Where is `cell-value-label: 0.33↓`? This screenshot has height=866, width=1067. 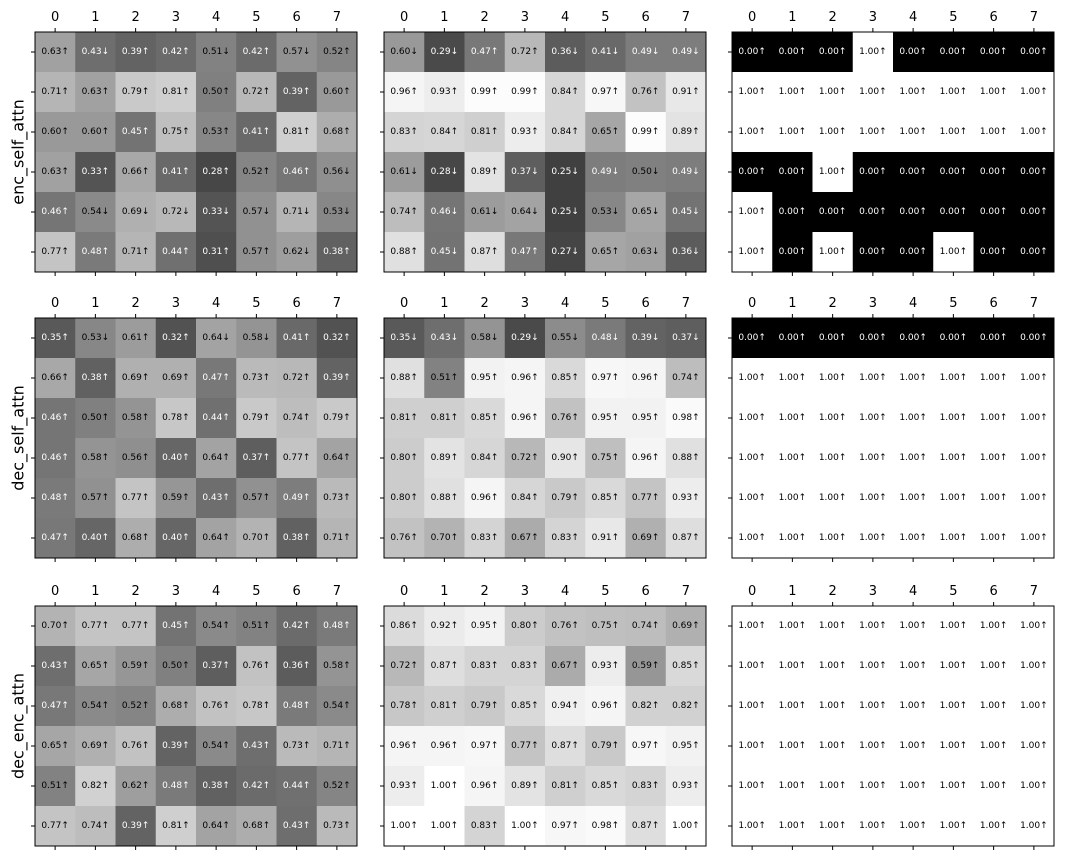 cell-value-label: 0.33↓ is located at coordinates (216, 212).